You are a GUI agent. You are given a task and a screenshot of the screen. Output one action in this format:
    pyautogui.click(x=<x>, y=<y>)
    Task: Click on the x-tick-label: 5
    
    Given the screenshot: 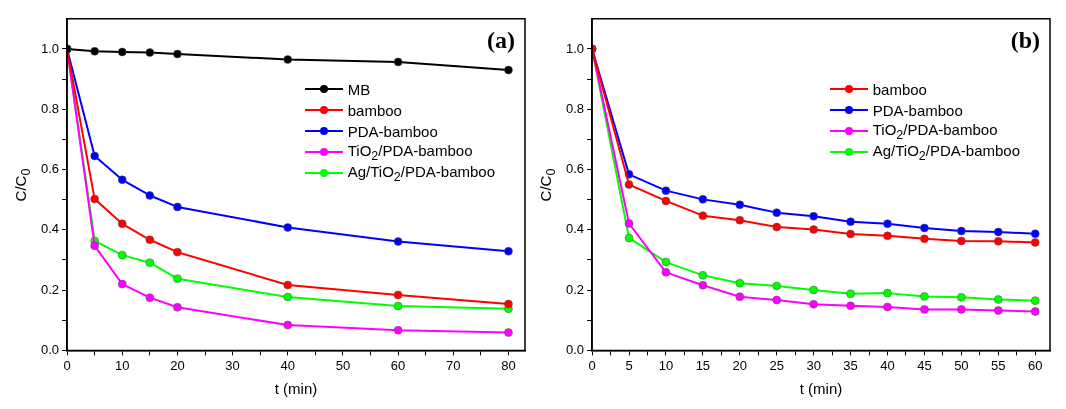 What is the action you would take?
    pyautogui.click(x=629, y=365)
    